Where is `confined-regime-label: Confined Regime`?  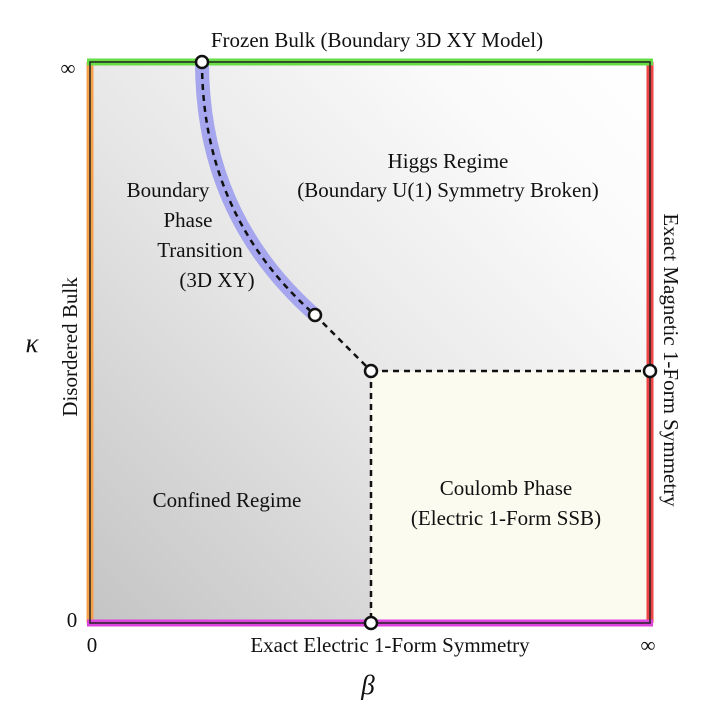 confined-regime-label: Confined Regime is located at coordinates (227, 500).